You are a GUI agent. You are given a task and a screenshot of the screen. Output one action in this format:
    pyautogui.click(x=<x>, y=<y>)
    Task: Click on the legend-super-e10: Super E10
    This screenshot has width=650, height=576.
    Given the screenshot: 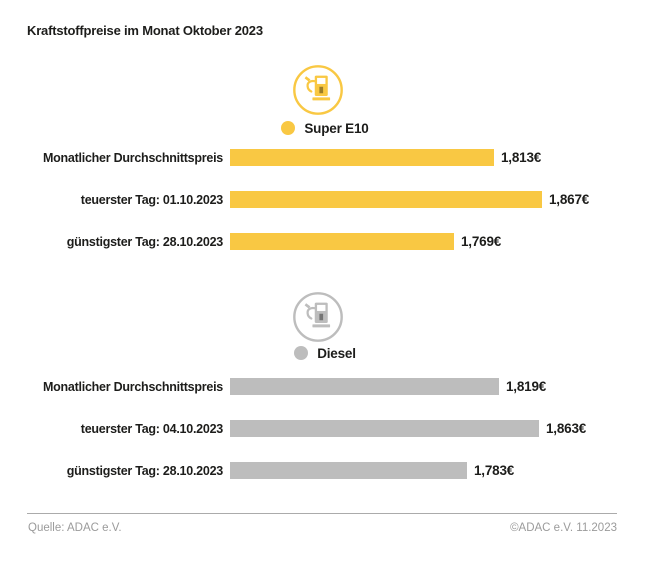 What is the action you would take?
    pyautogui.click(x=325, y=128)
    